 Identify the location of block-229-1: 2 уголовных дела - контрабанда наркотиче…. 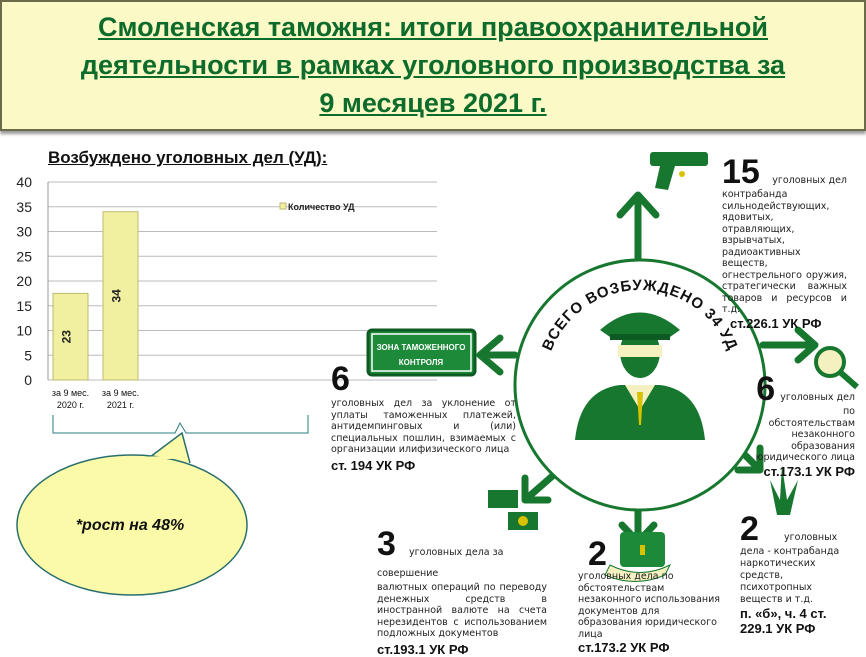
(790, 574).